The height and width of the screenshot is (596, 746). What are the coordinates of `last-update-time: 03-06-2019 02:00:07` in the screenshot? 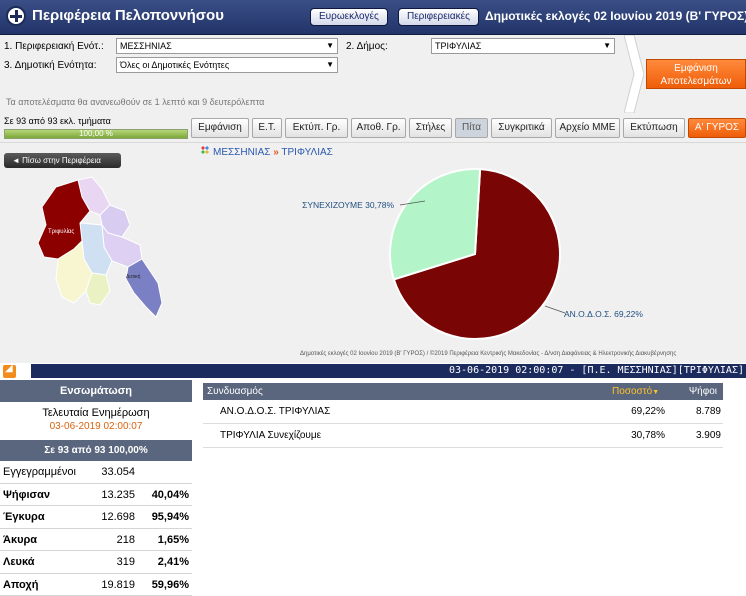 It's located at (96, 426).